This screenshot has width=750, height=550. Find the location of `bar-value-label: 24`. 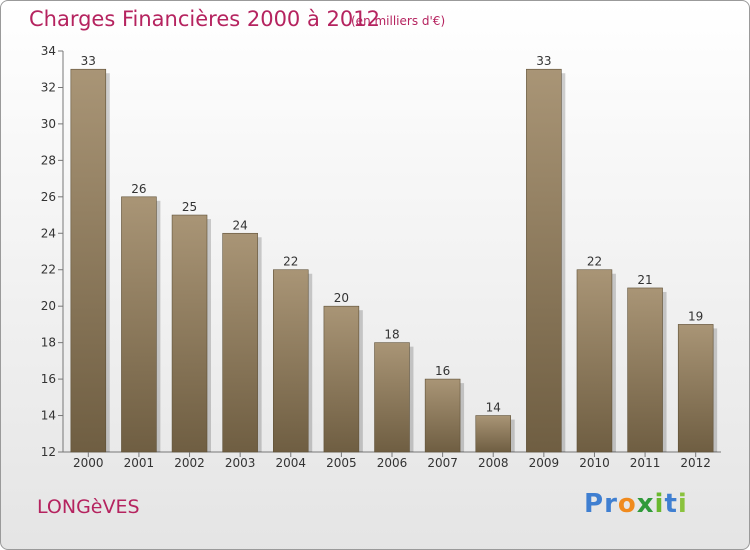

bar-value-label: 24 is located at coordinates (240, 225).